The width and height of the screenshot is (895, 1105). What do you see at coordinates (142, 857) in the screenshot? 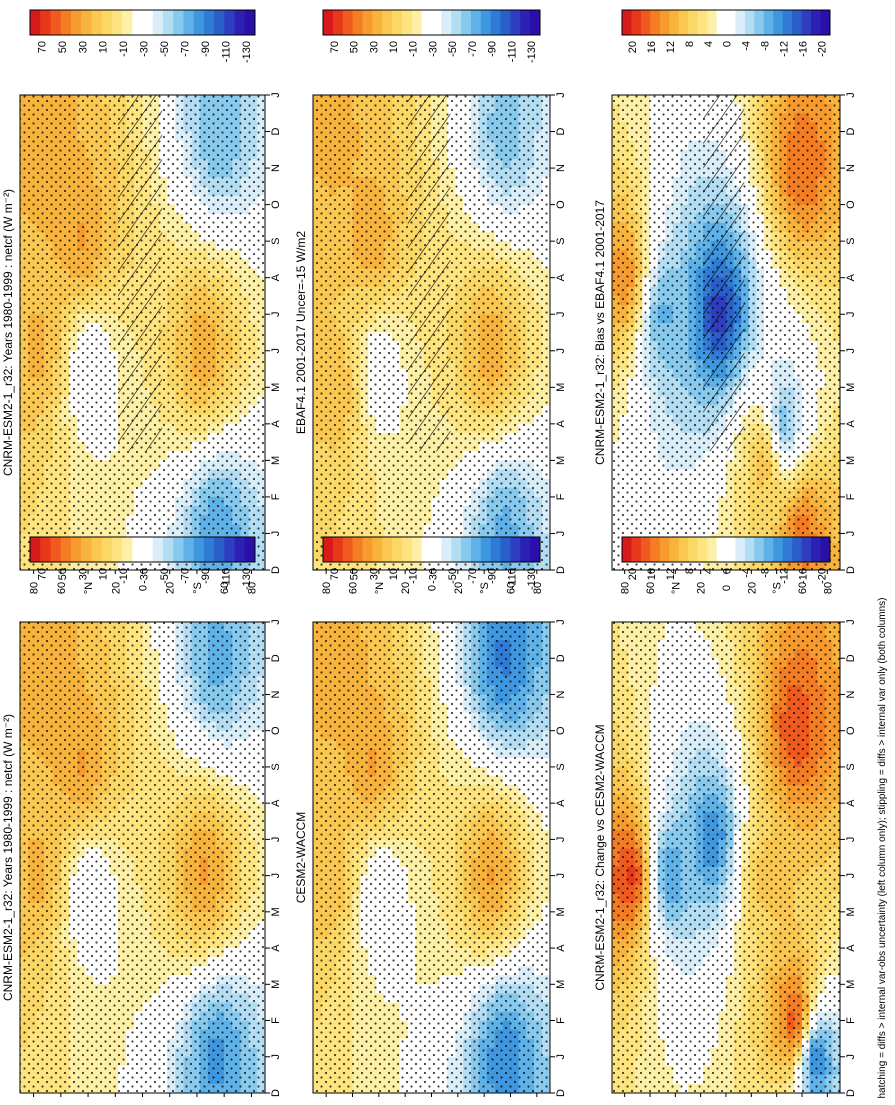
I see `stippling-overlay` at bounding box center [142, 857].